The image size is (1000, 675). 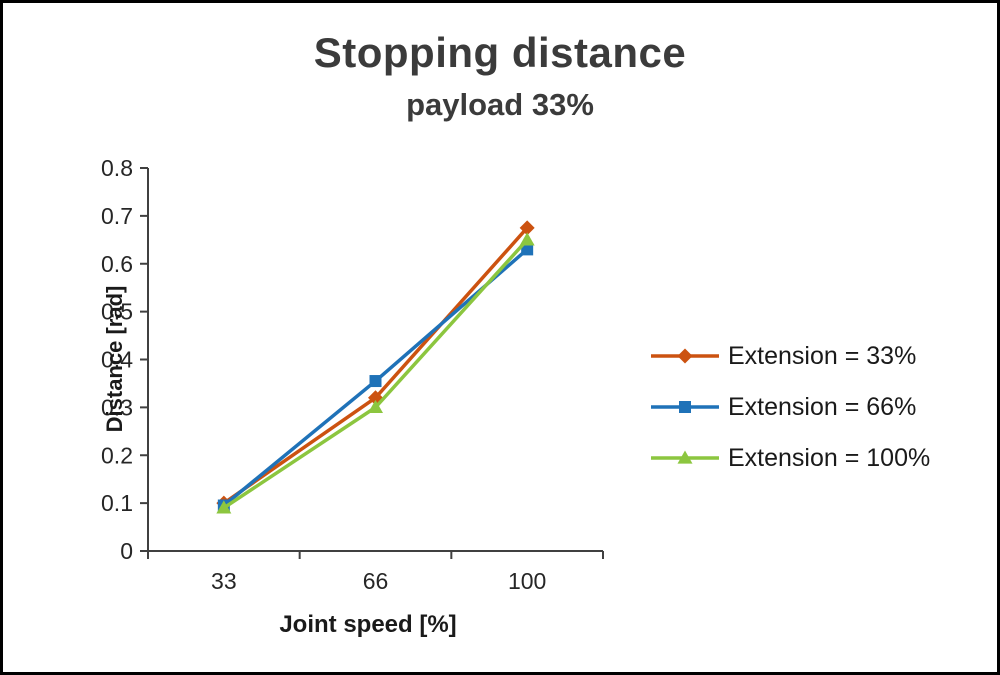 I want to click on legend-item: Extension = 33%, so click(x=790, y=356).